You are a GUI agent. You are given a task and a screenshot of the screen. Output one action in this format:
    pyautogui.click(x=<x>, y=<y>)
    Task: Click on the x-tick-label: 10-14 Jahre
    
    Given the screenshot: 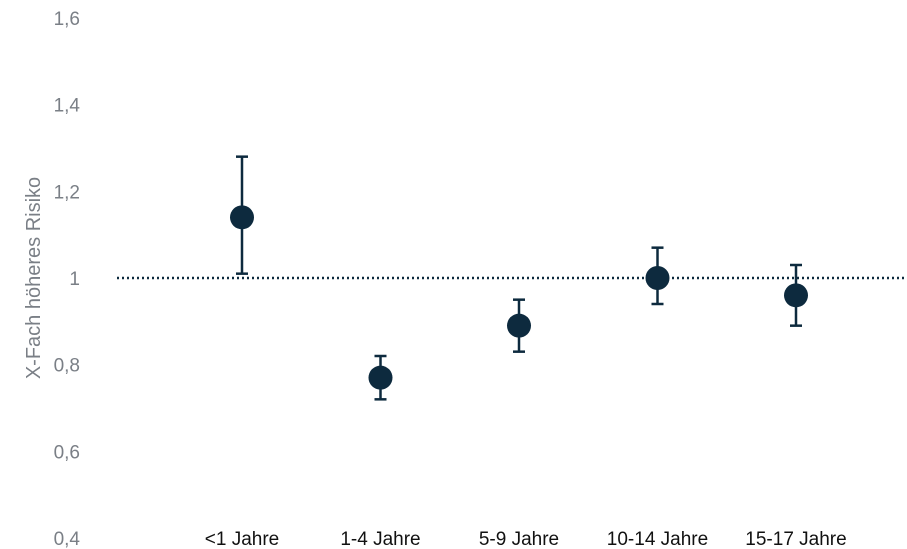 What is the action you would take?
    pyautogui.click(x=657, y=539)
    